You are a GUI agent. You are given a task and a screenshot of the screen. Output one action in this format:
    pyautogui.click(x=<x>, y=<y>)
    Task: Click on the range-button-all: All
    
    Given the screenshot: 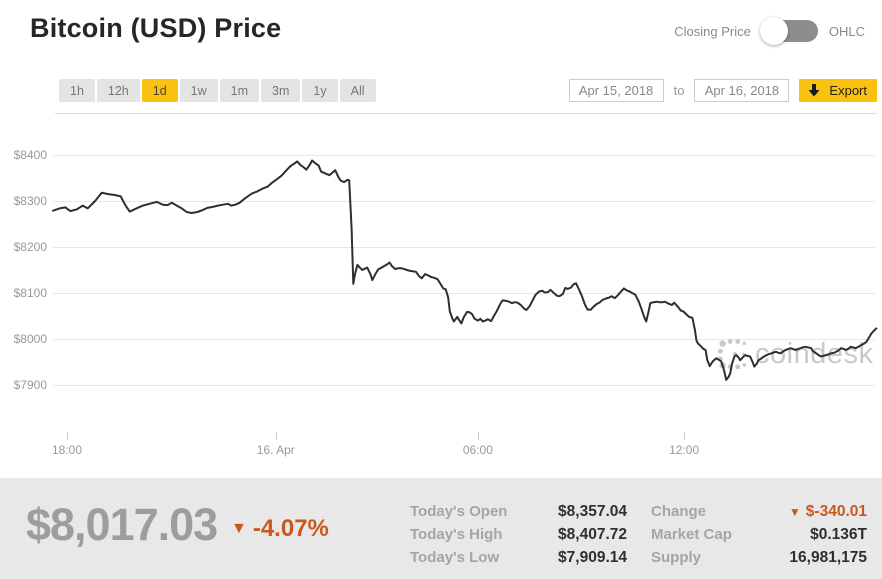 What is the action you would take?
    pyautogui.click(x=357, y=90)
    